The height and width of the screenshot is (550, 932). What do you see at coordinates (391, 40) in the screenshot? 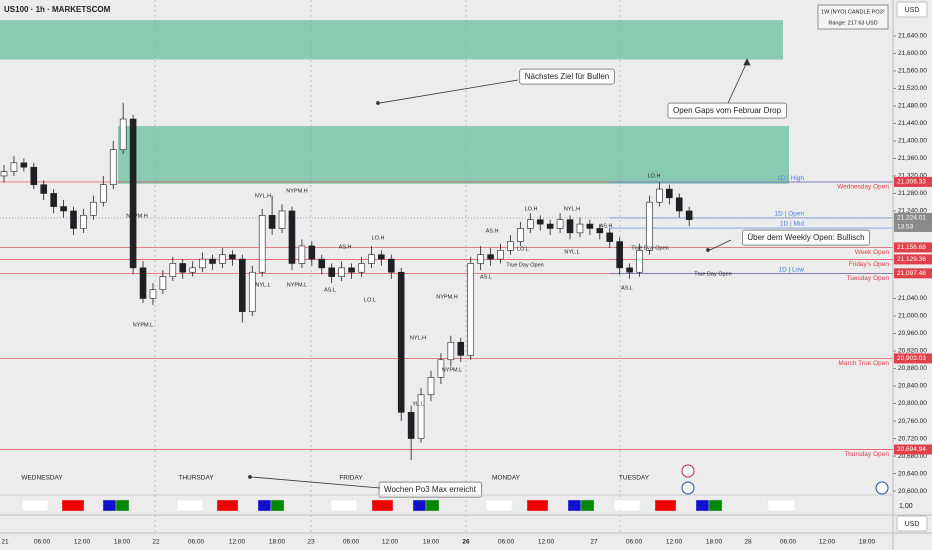
I see `zone` at bounding box center [391, 40].